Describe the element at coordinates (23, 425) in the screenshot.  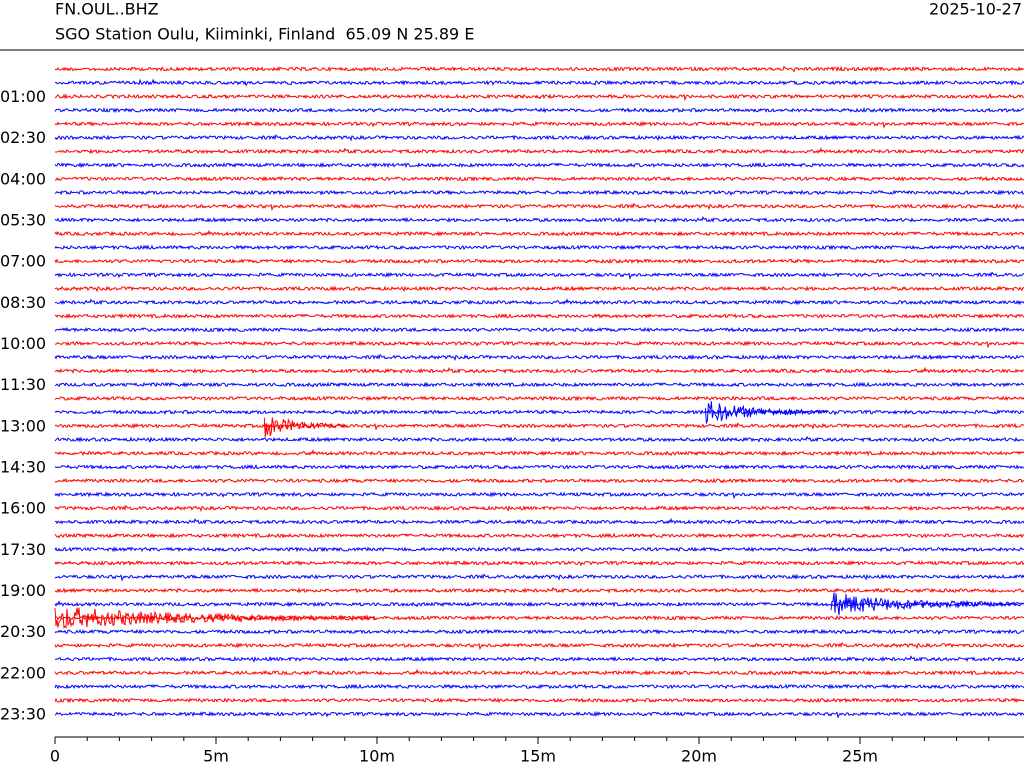
I see `y-tick-label: 13:00` at that location.